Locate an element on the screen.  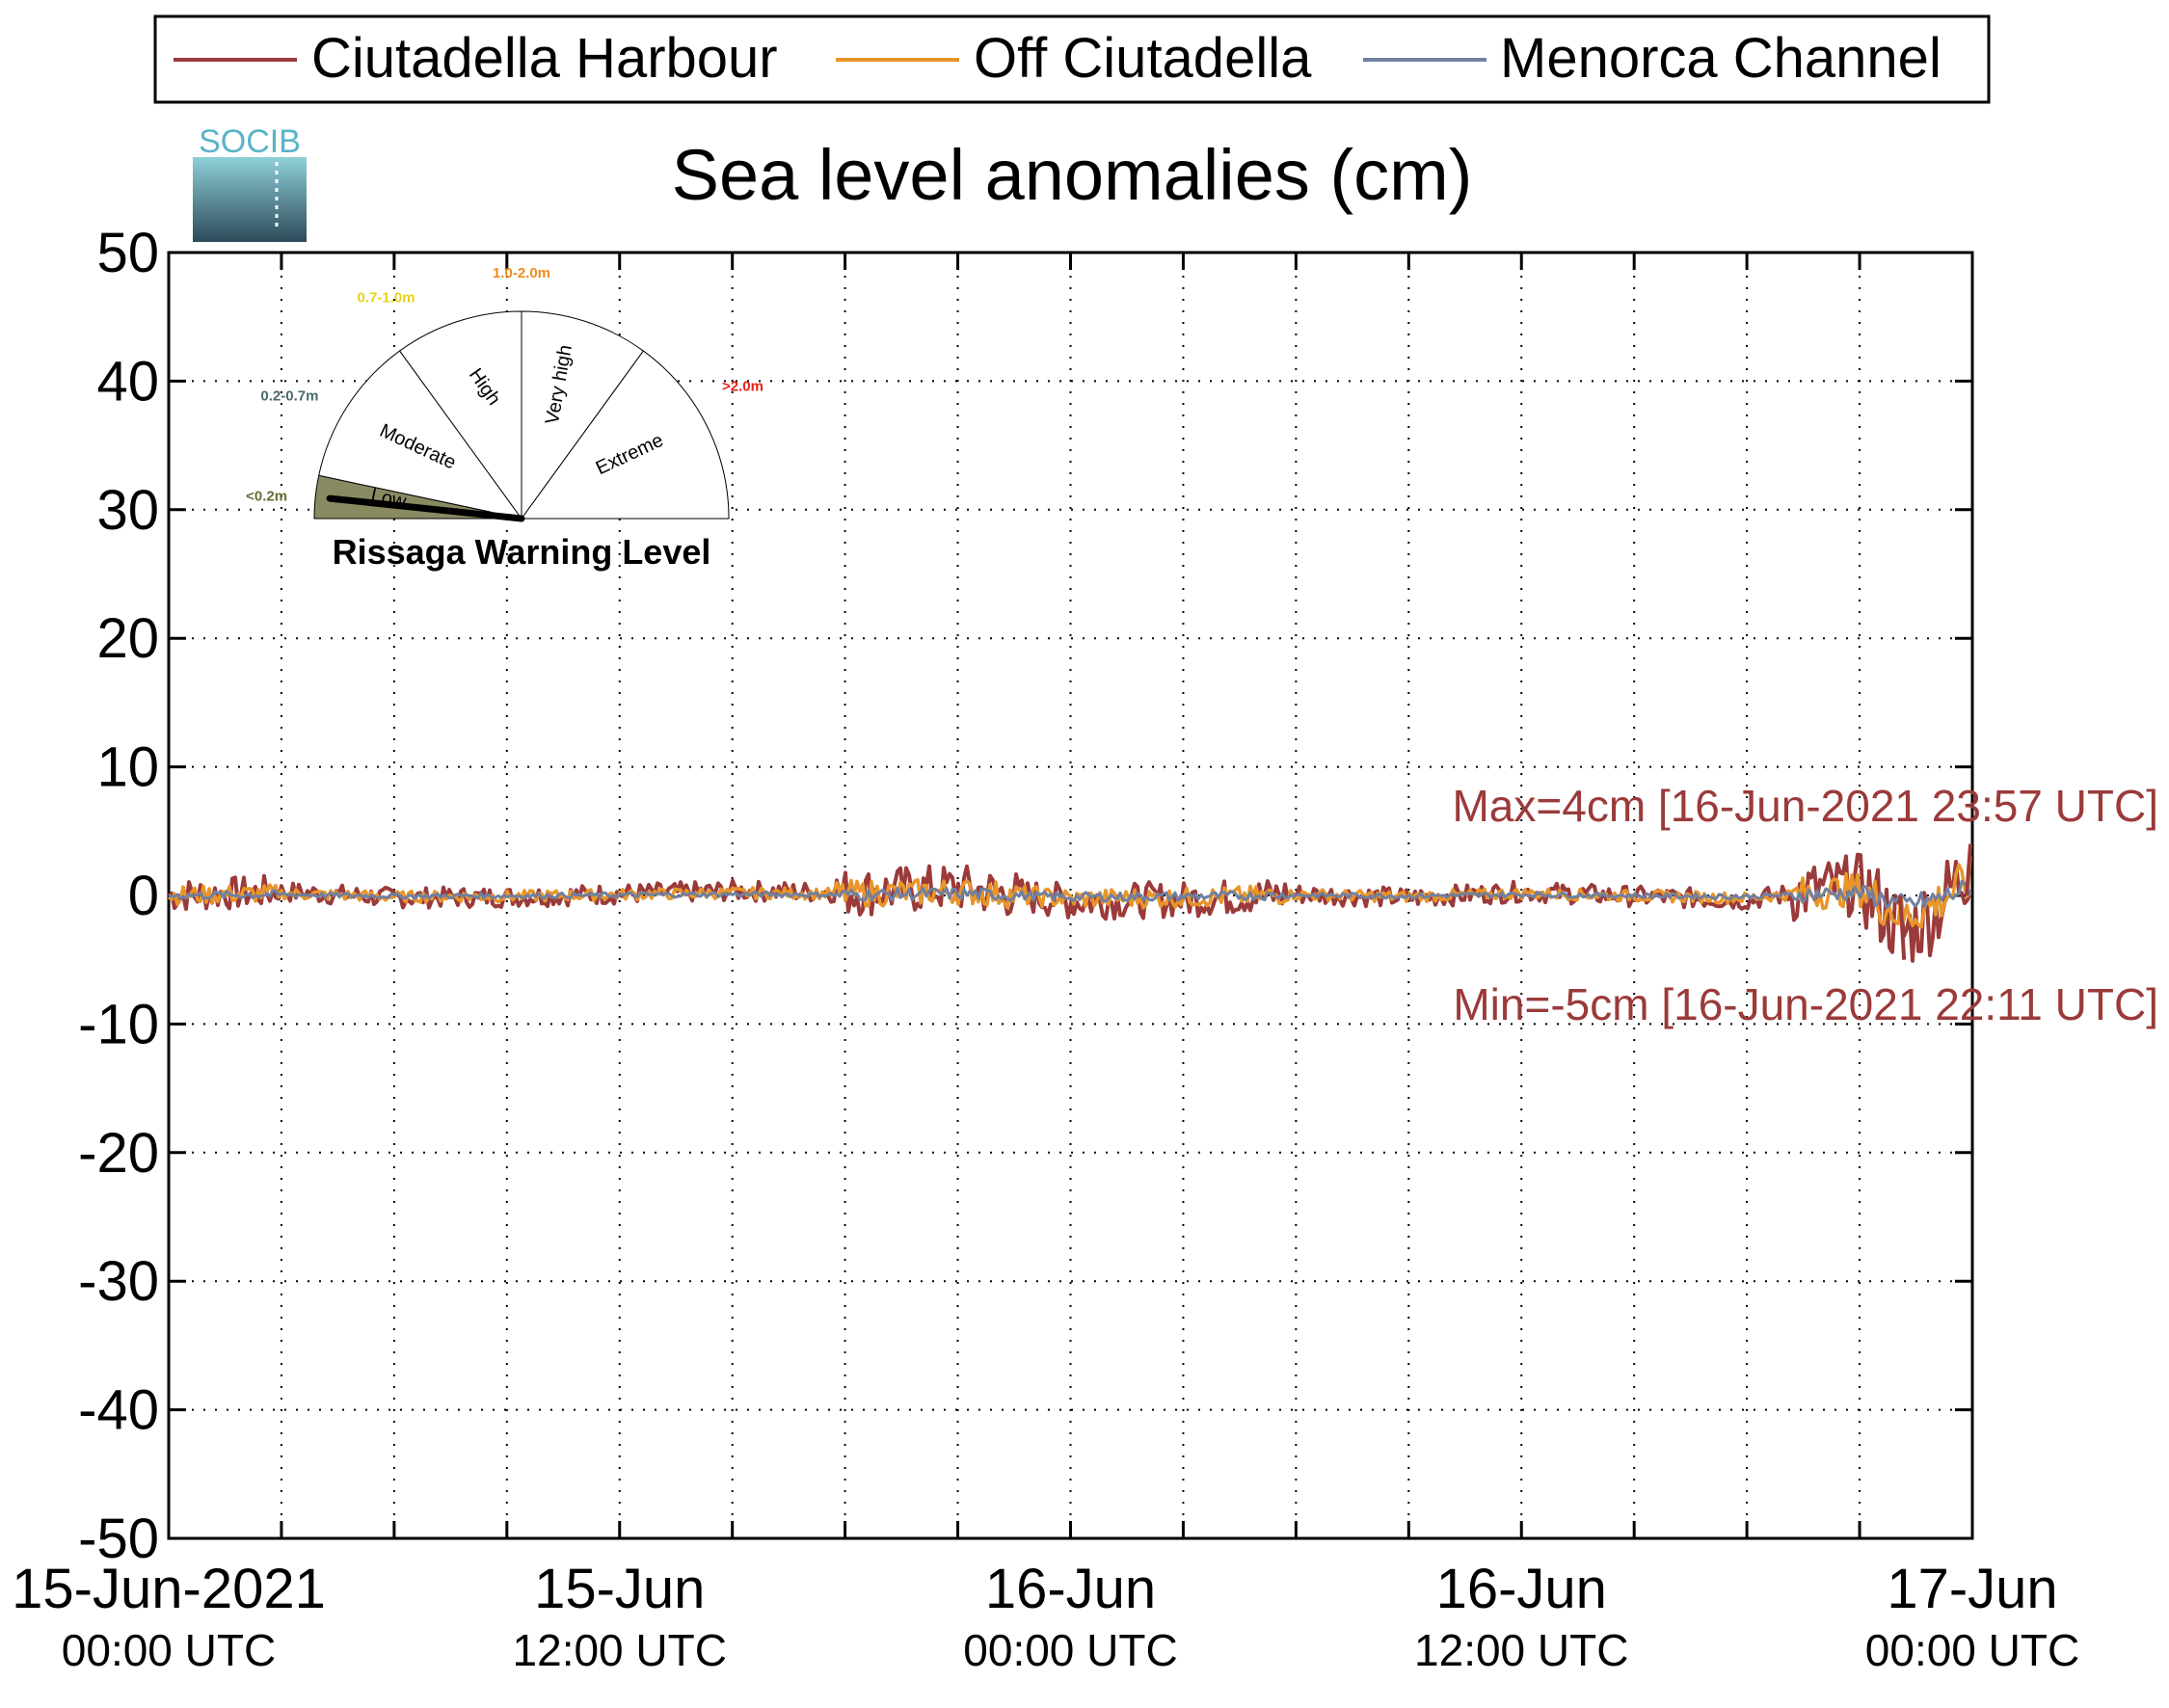
legend-label-harbour: Ciutadella Harbour is located at coordinates (545, 58).